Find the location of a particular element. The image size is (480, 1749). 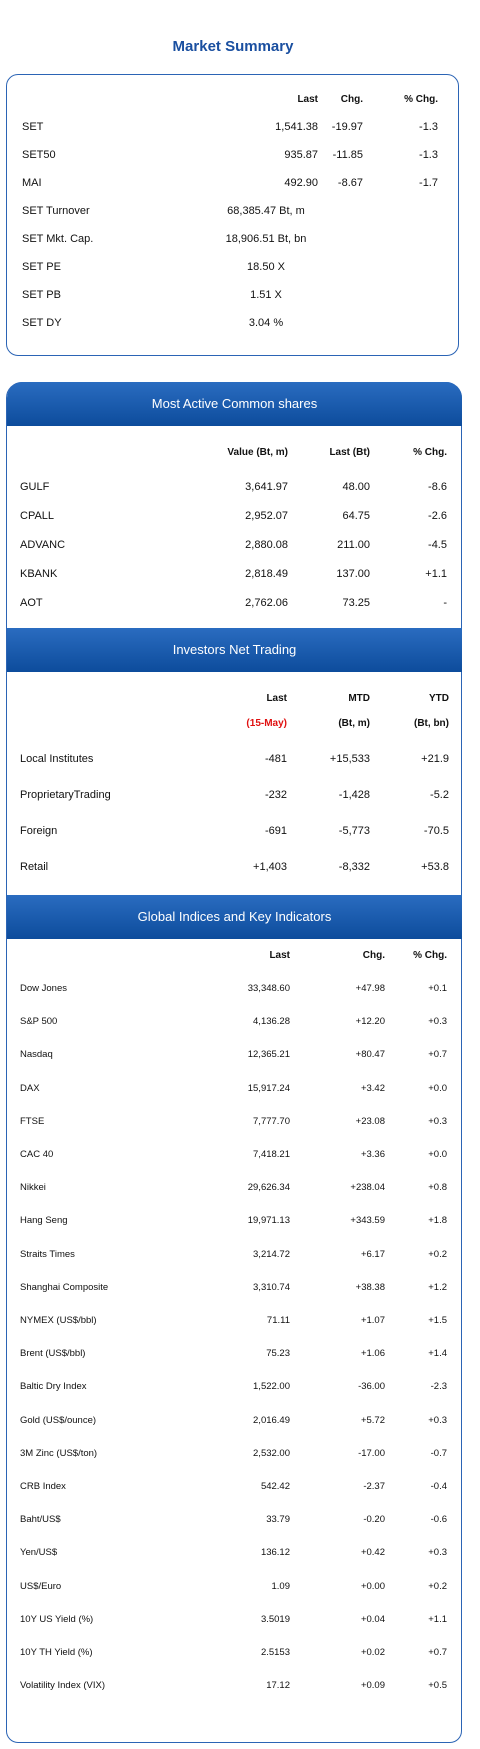

row-label: CRB Index is located at coordinates (43, 1486).